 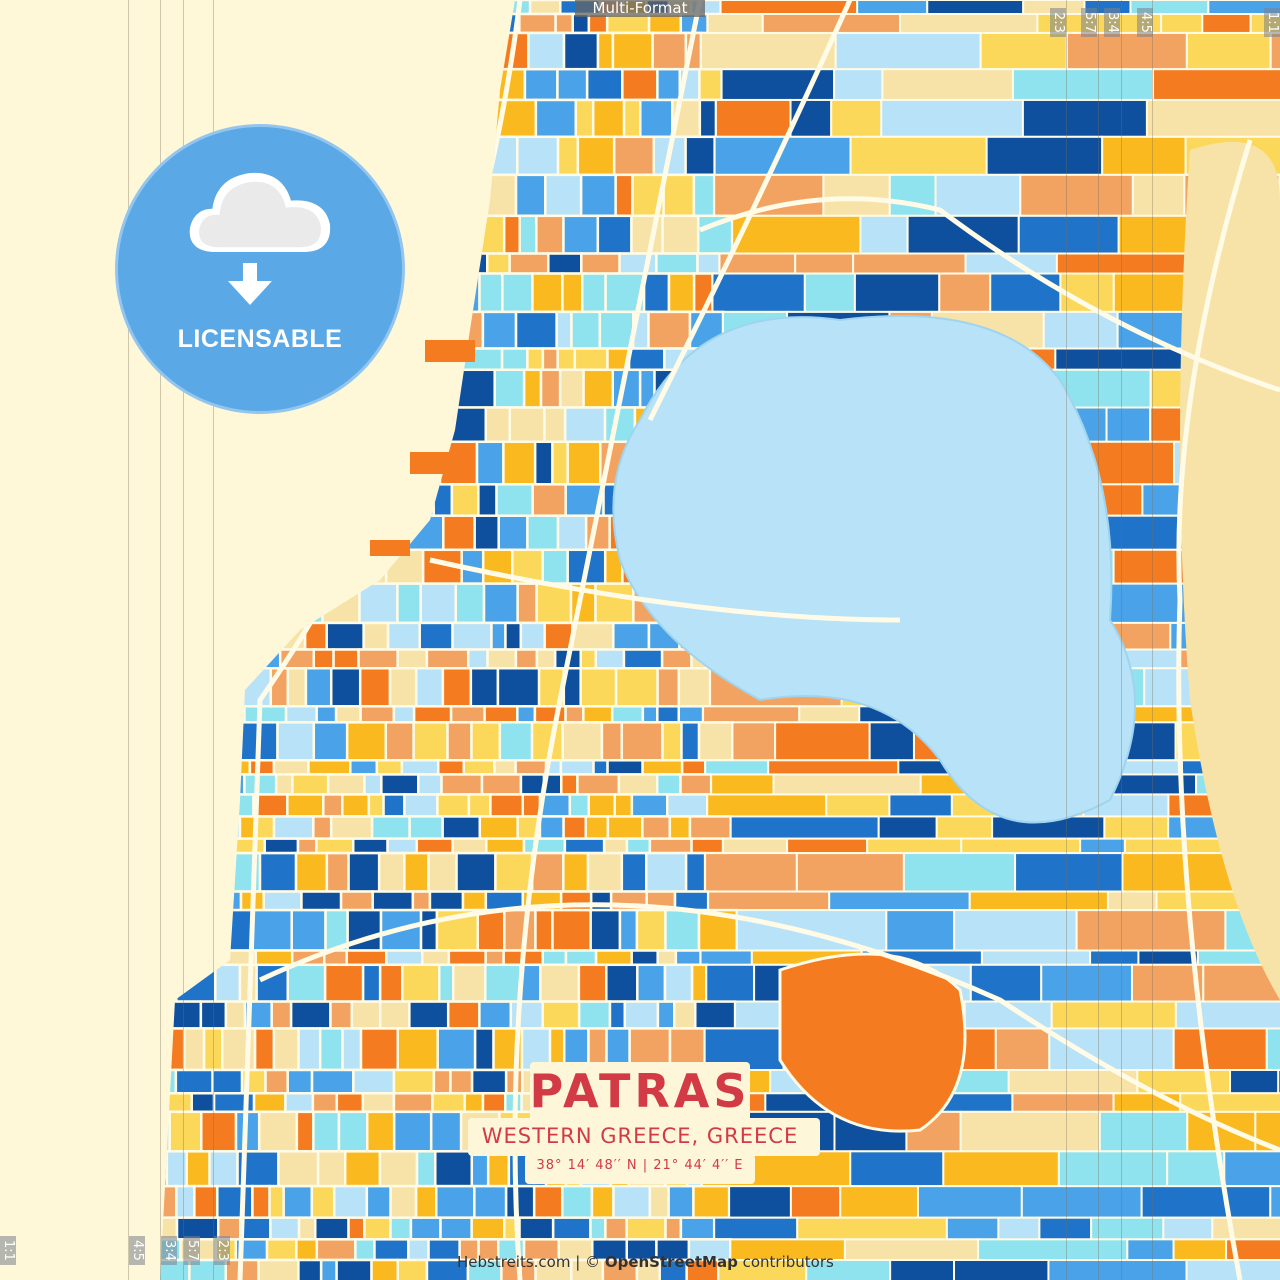 I want to click on cloud-download-icon, so click(x=260, y=238).